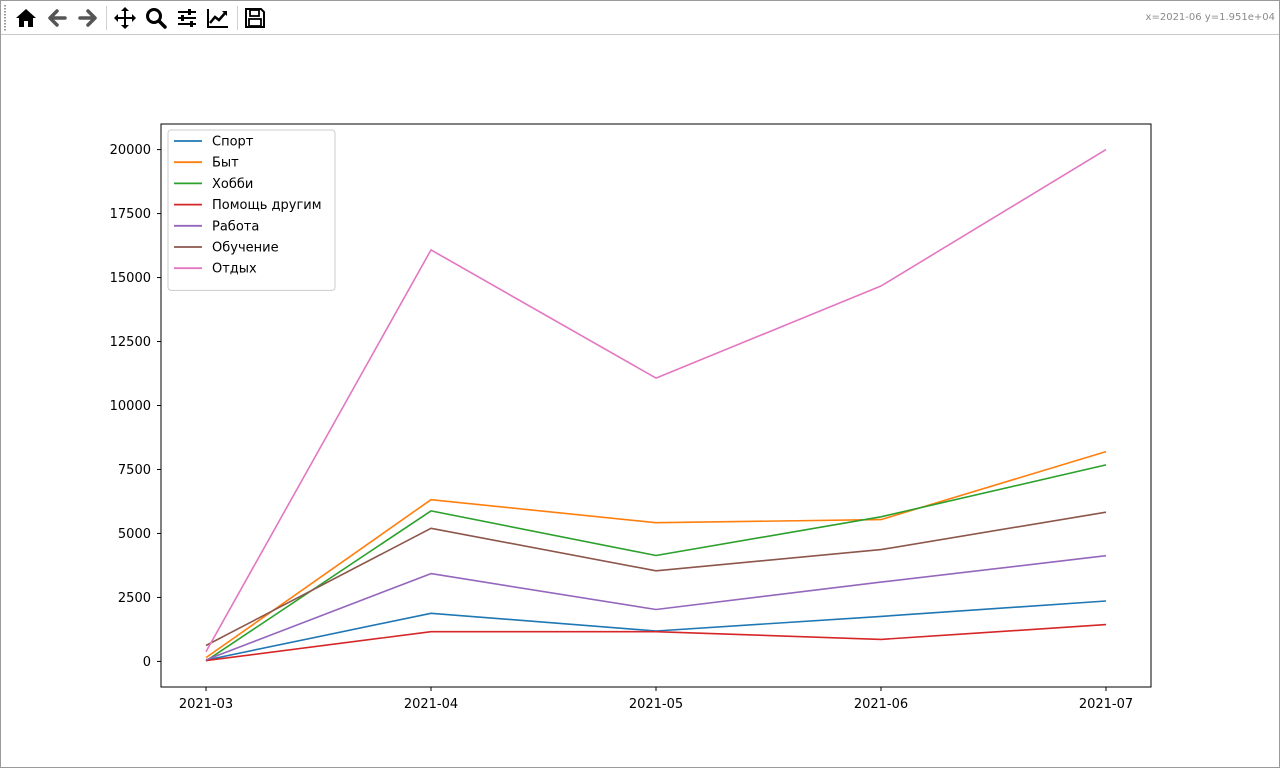  What do you see at coordinates (130, 342) in the screenshot?
I see `y-tick-label: 12500` at bounding box center [130, 342].